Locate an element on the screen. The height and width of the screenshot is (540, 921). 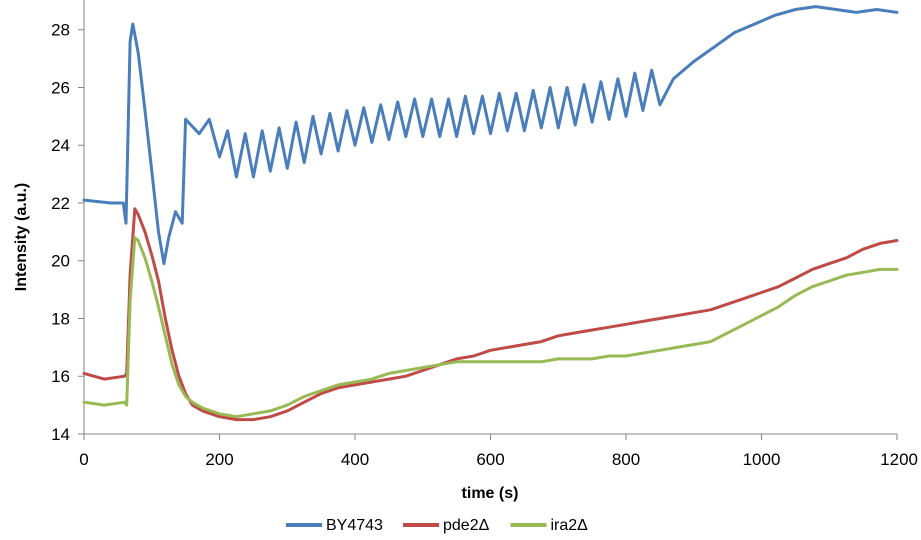
x-tick-label: 200 is located at coordinates (219, 459).